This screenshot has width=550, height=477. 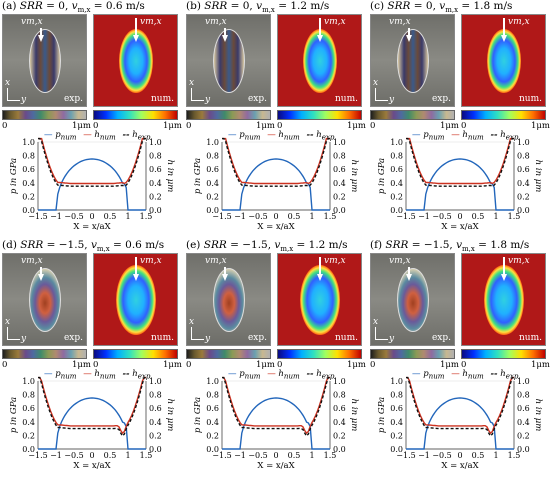 What do you see at coordinates (228, 299) in the screenshot?
I see `contact-ellipse-exp` at bounding box center [228, 299].